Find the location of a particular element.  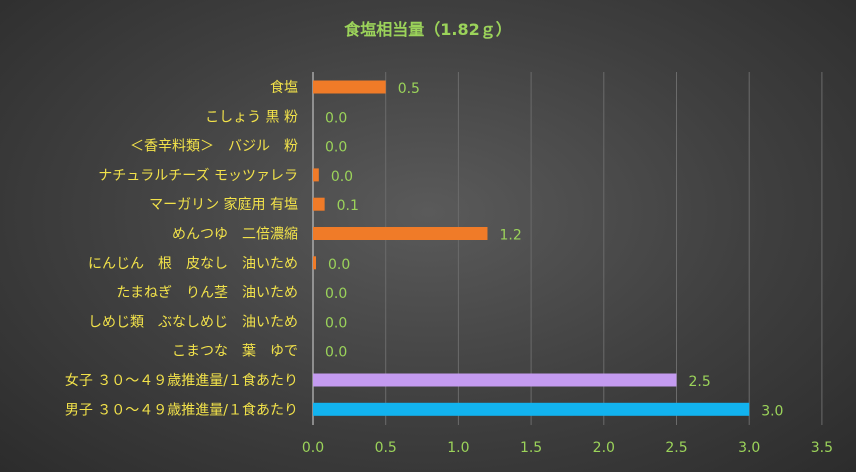

category-label: こしょう 黒 粉 is located at coordinates (251, 117).